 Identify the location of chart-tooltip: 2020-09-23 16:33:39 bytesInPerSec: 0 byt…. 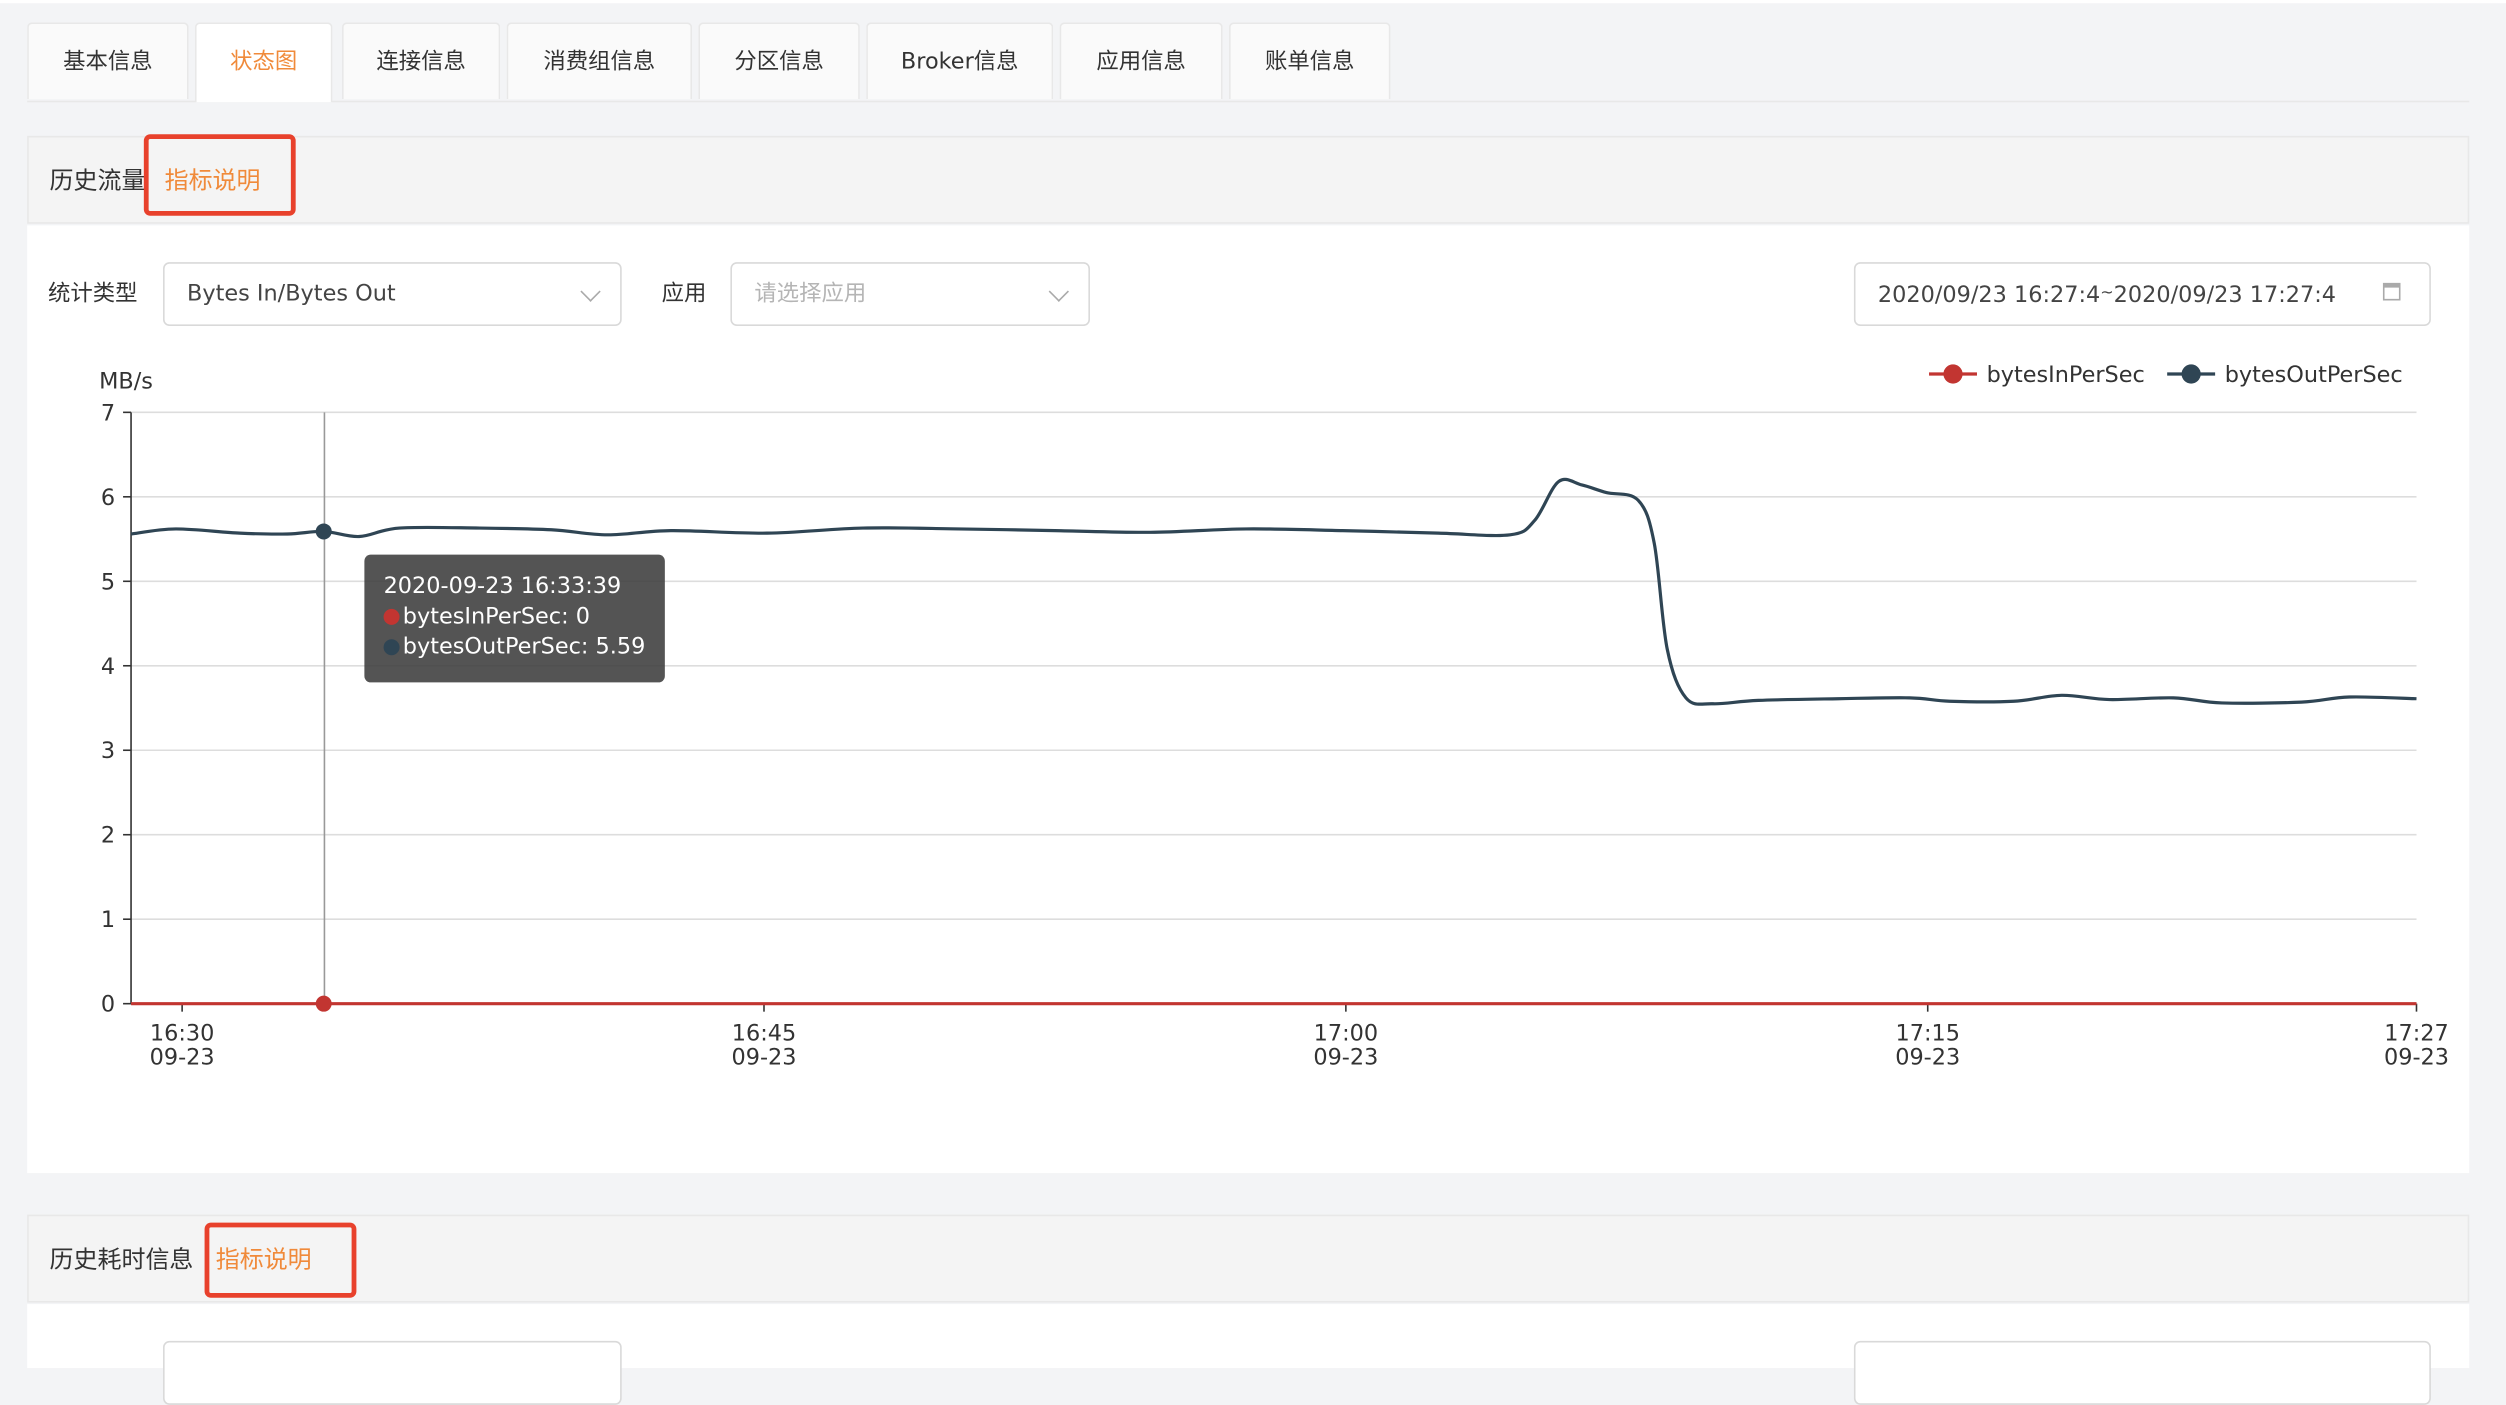
(514, 618).